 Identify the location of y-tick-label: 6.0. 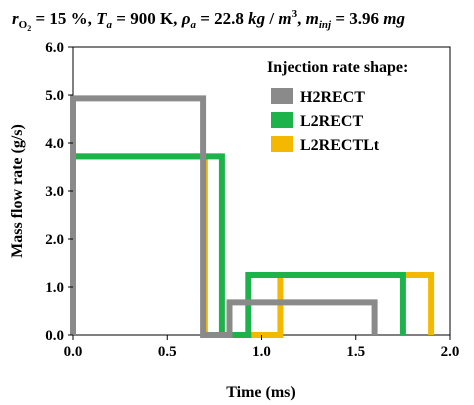
(54, 48).